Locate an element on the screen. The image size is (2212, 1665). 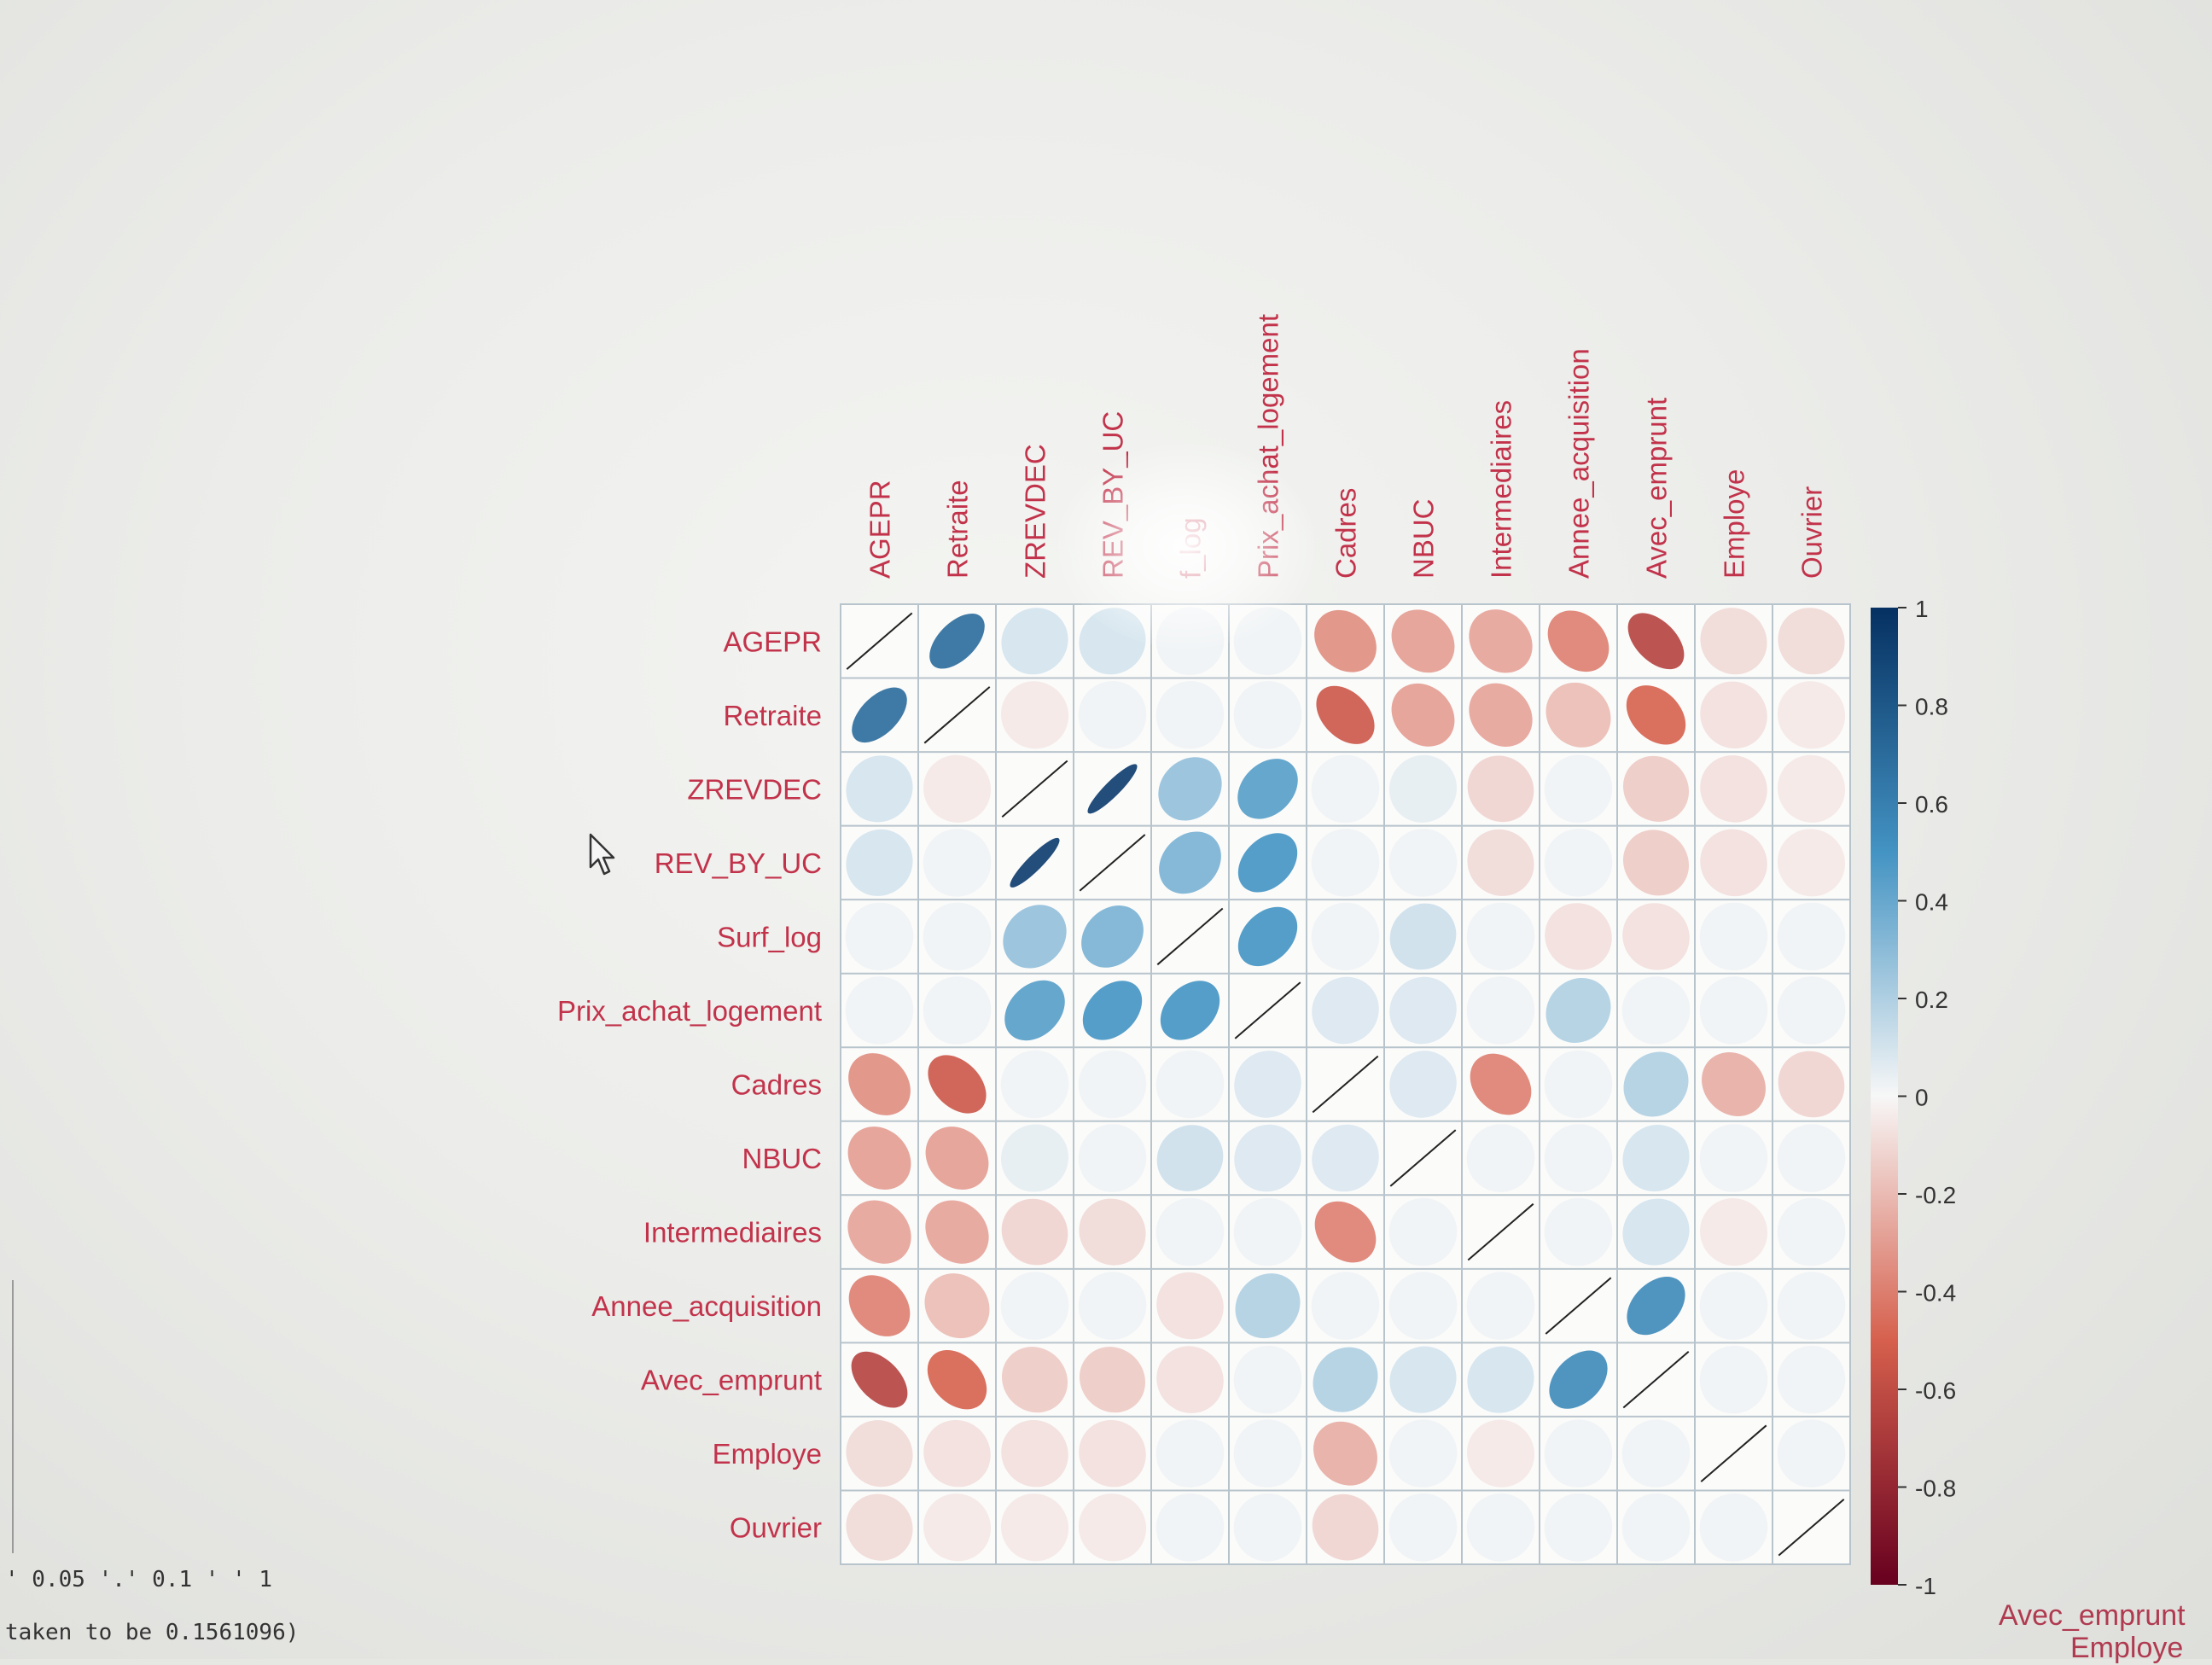
corr-ellipse-Annee_acquisition-NBUC is located at coordinates (1423, 1306).